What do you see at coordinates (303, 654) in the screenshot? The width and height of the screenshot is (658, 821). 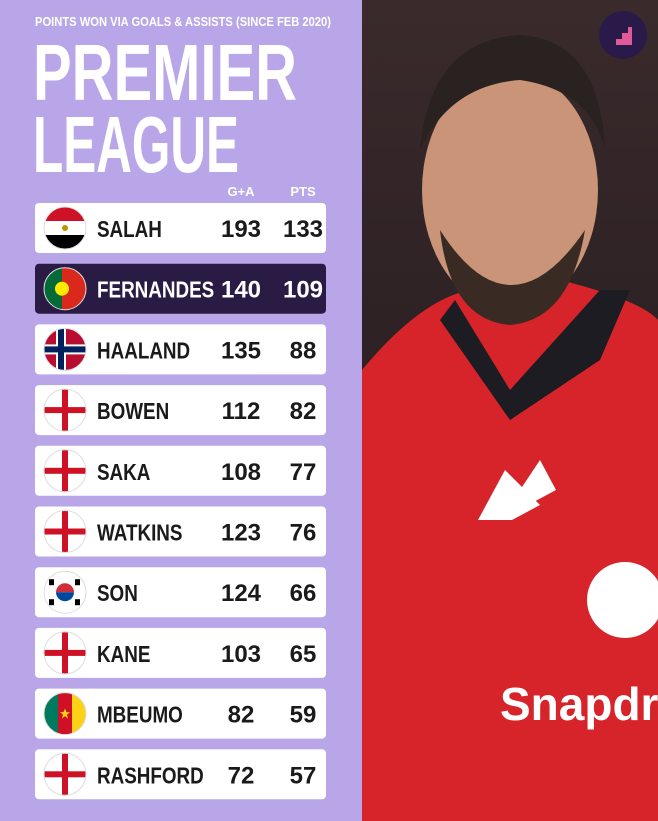 I see `points: 65` at bounding box center [303, 654].